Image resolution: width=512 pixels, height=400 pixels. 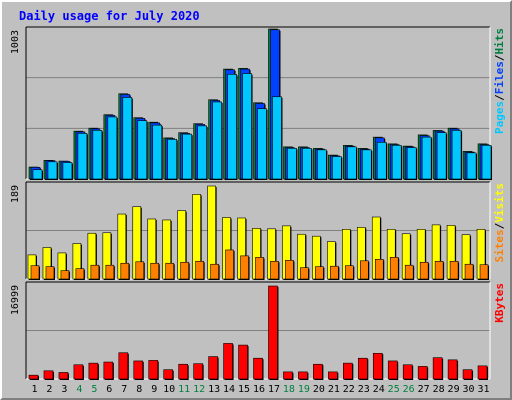 I want to click on y-max-label: 1003, so click(x=15, y=42).